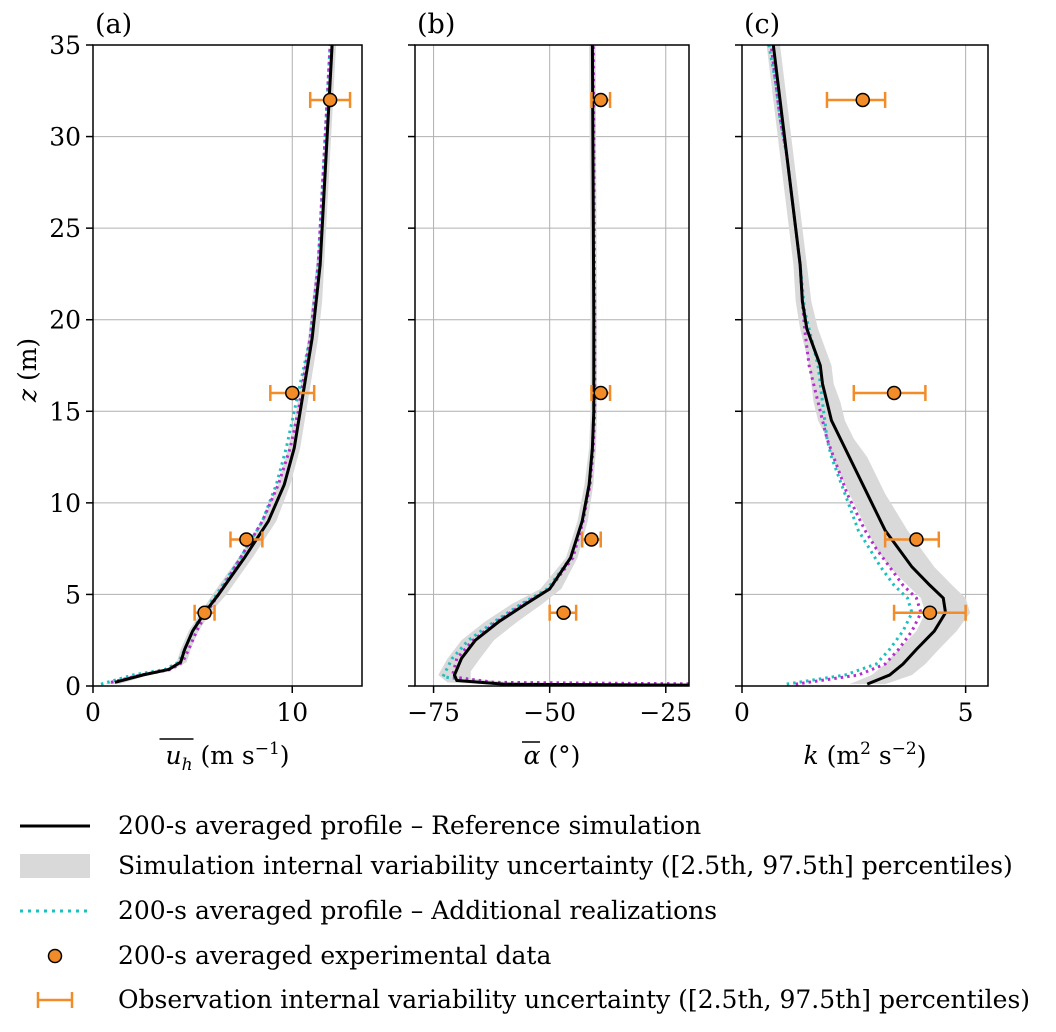 Image resolution: width=1056 pixels, height=1032 pixels. I want to click on panel-label-c: (c), so click(762, 24).